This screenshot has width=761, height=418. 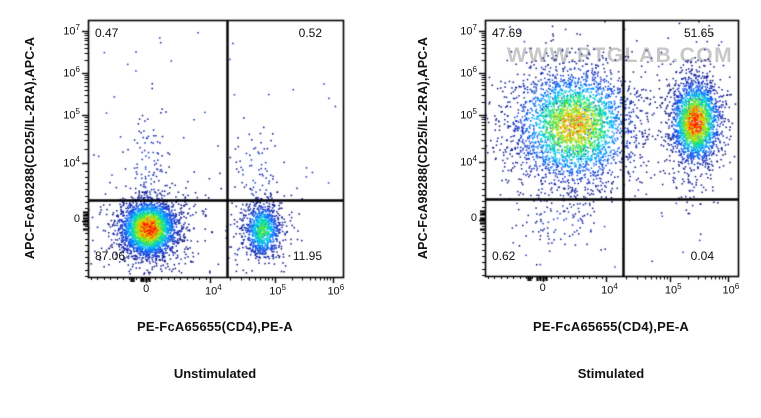 What do you see at coordinates (504, 256) in the screenshot?
I see `quadrant-pct-bottom-left: 0.62` at bounding box center [504, 256].